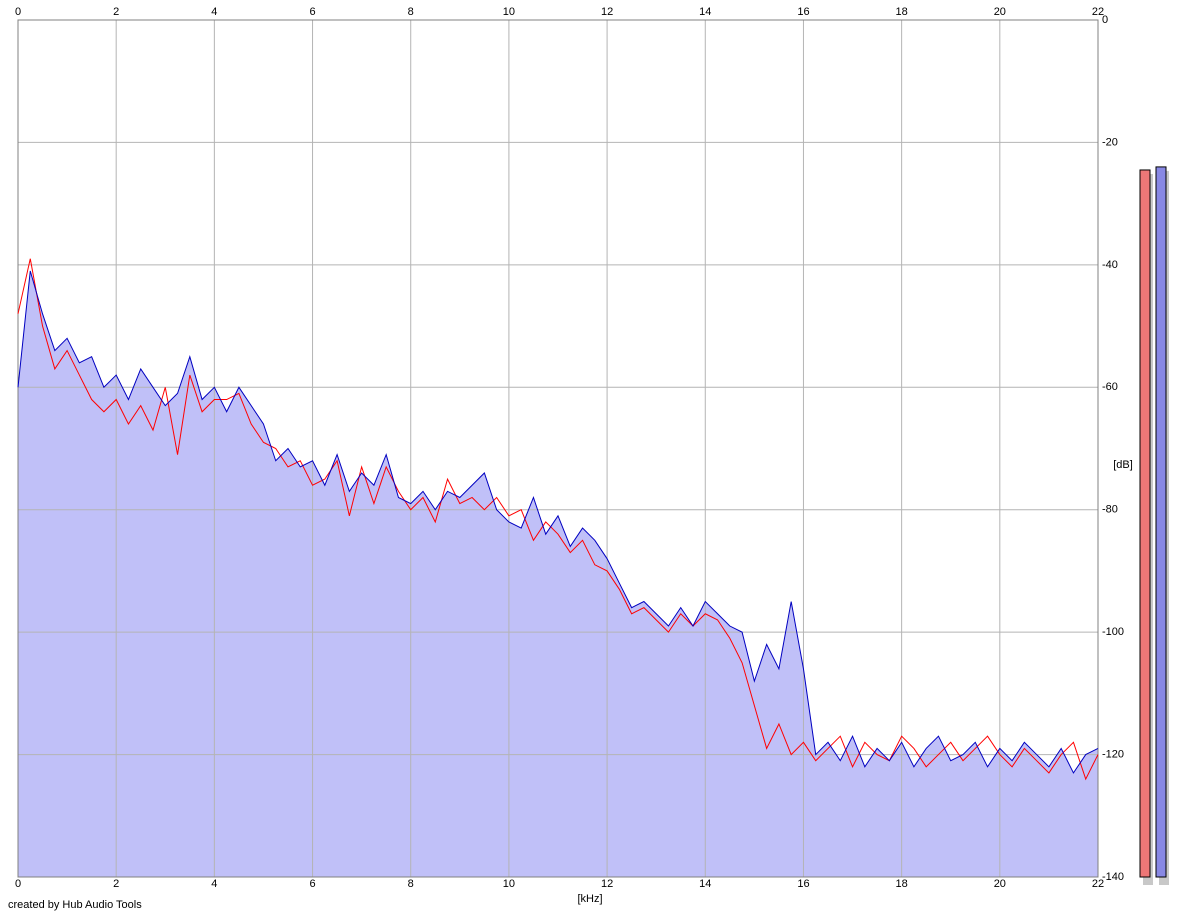  Describe the element at coordinates (1113, 877) in the screenshot. I see `y-tick-label: -140` at that location.